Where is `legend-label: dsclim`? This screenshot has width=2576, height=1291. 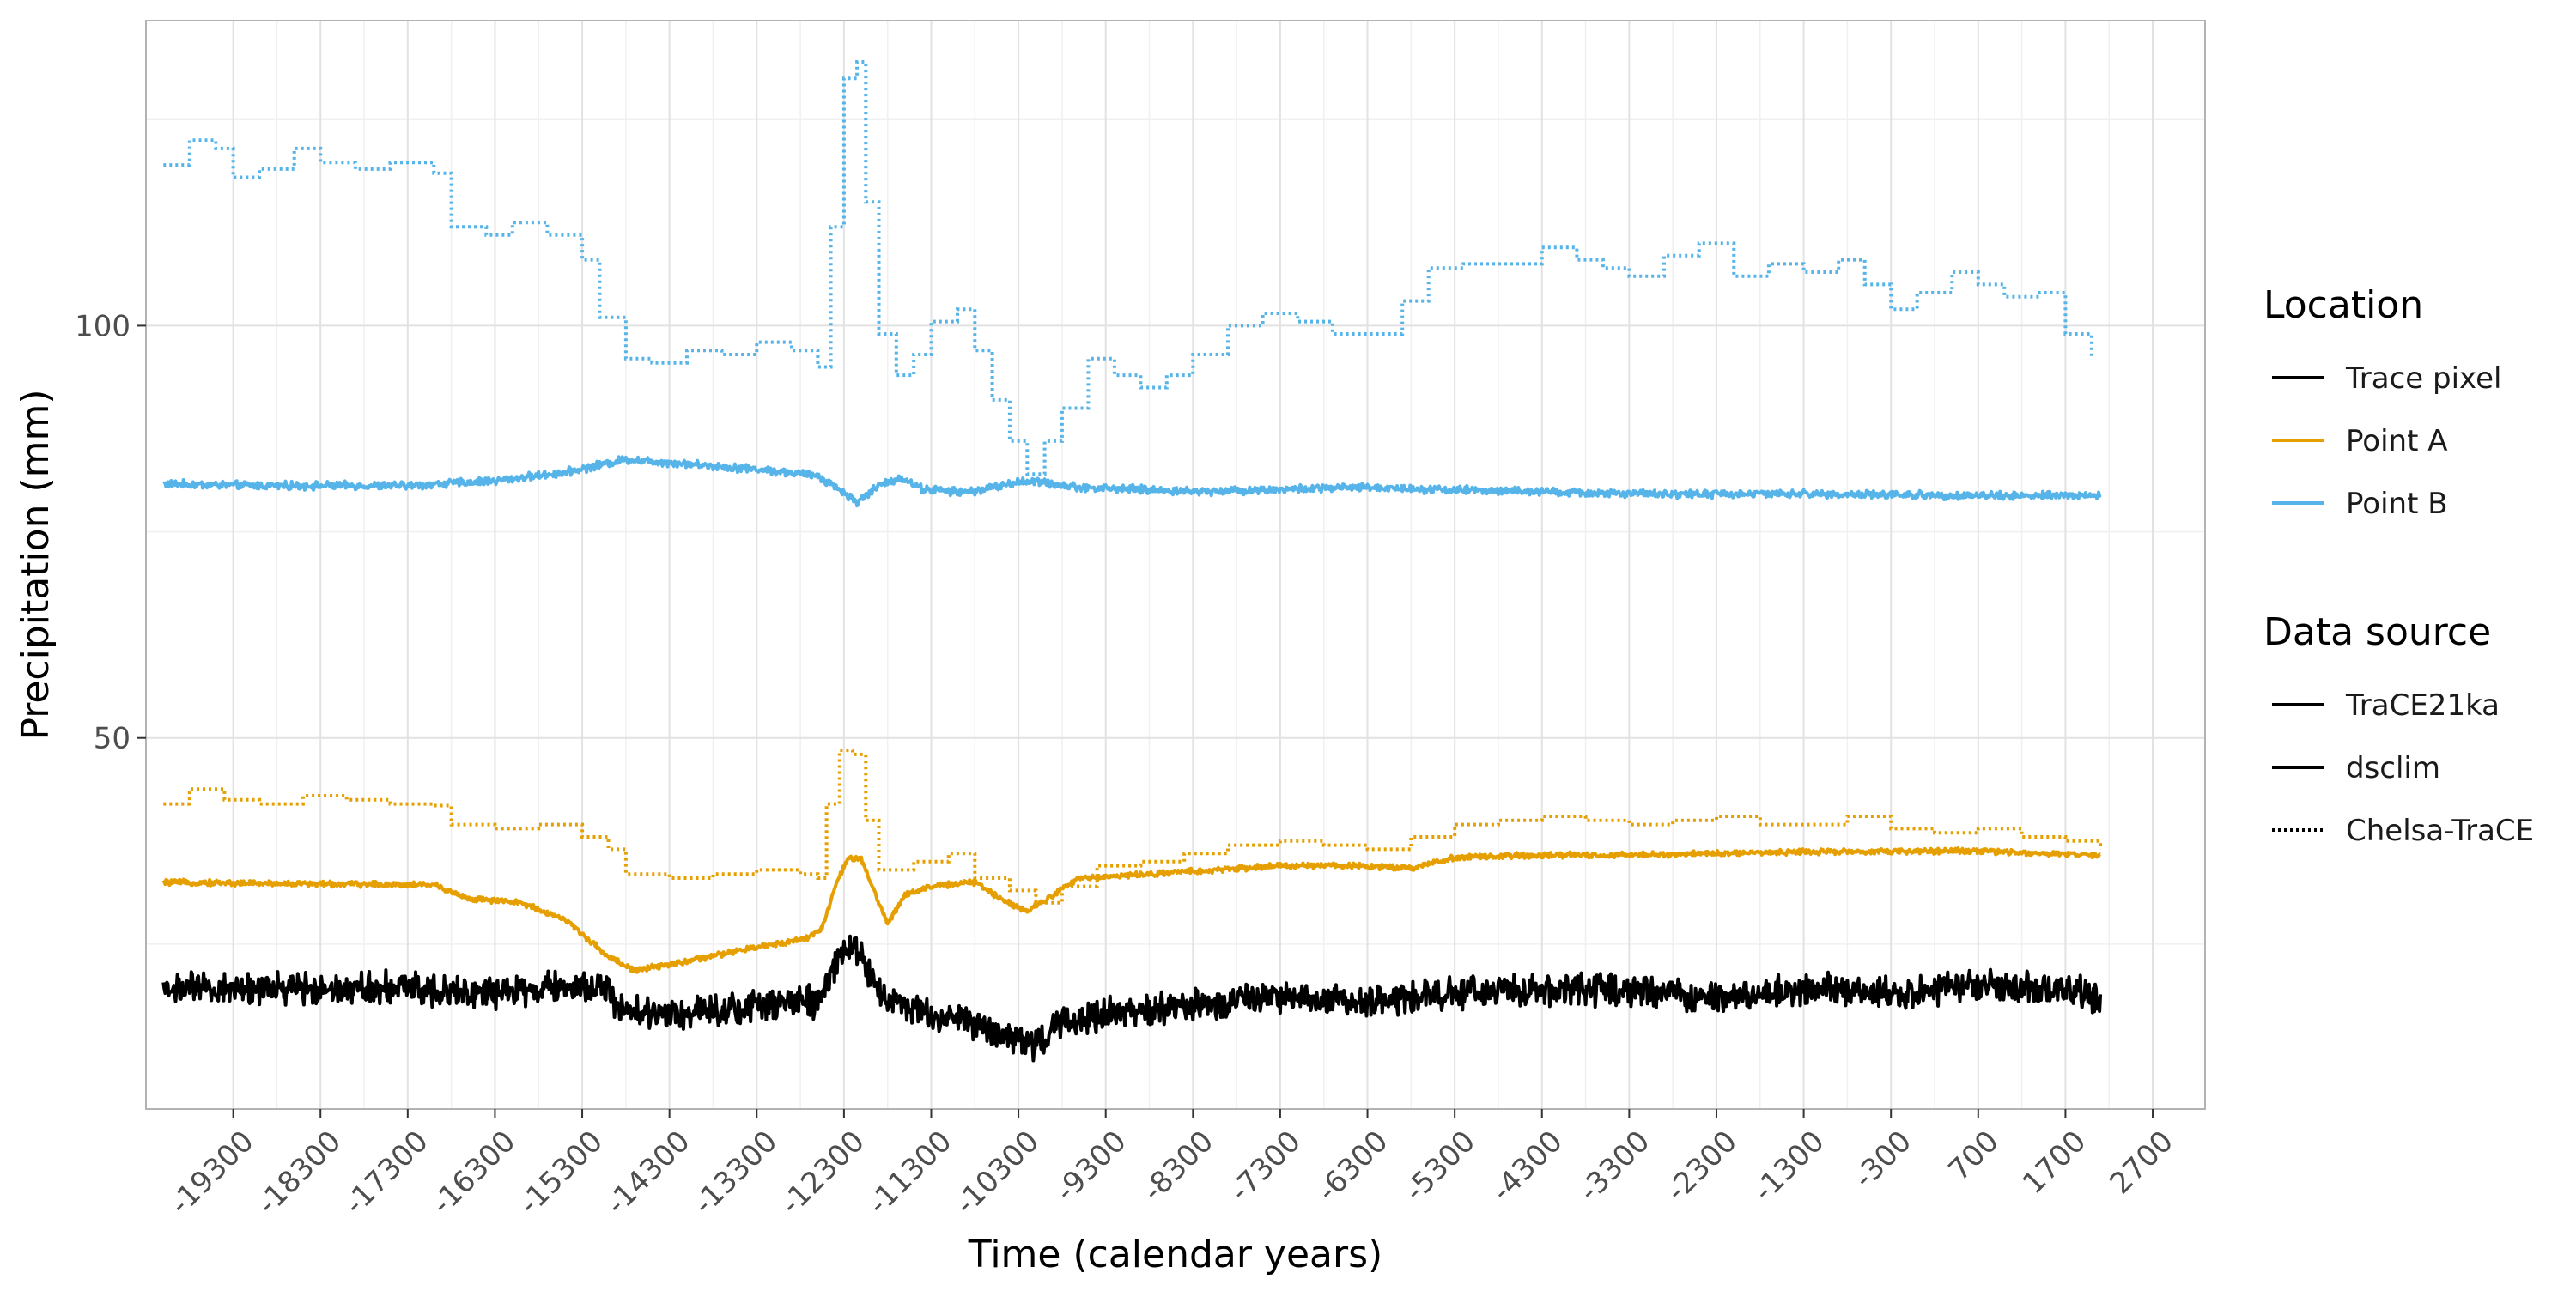
legend-label: dsclim is located at coordinates (2393, 768).